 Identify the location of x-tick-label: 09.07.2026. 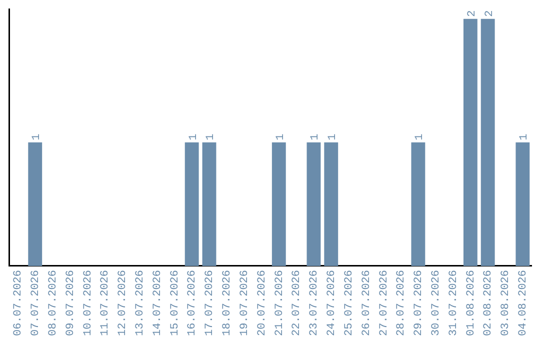
(70, 303).